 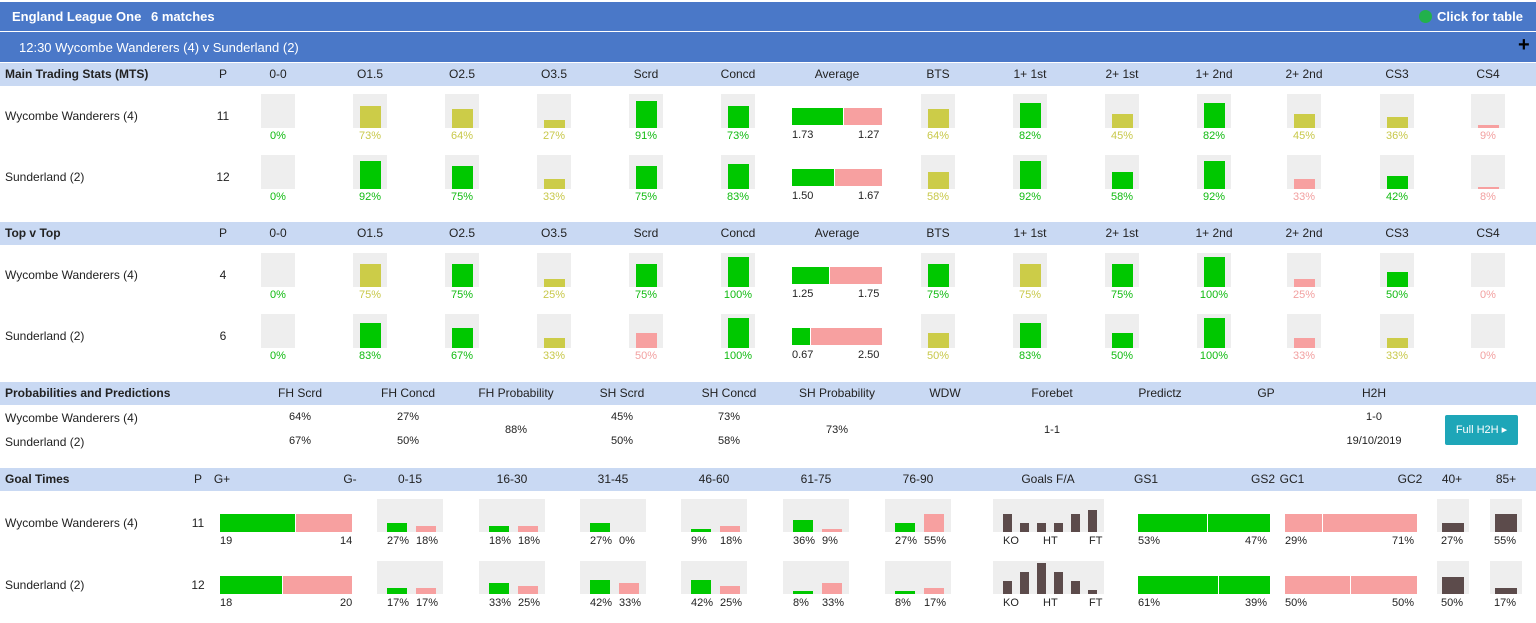 What do you see at coordinates (702, 603) in the screenshot?
I see `scored-percent: 42%` at bounding box center [702, 603].